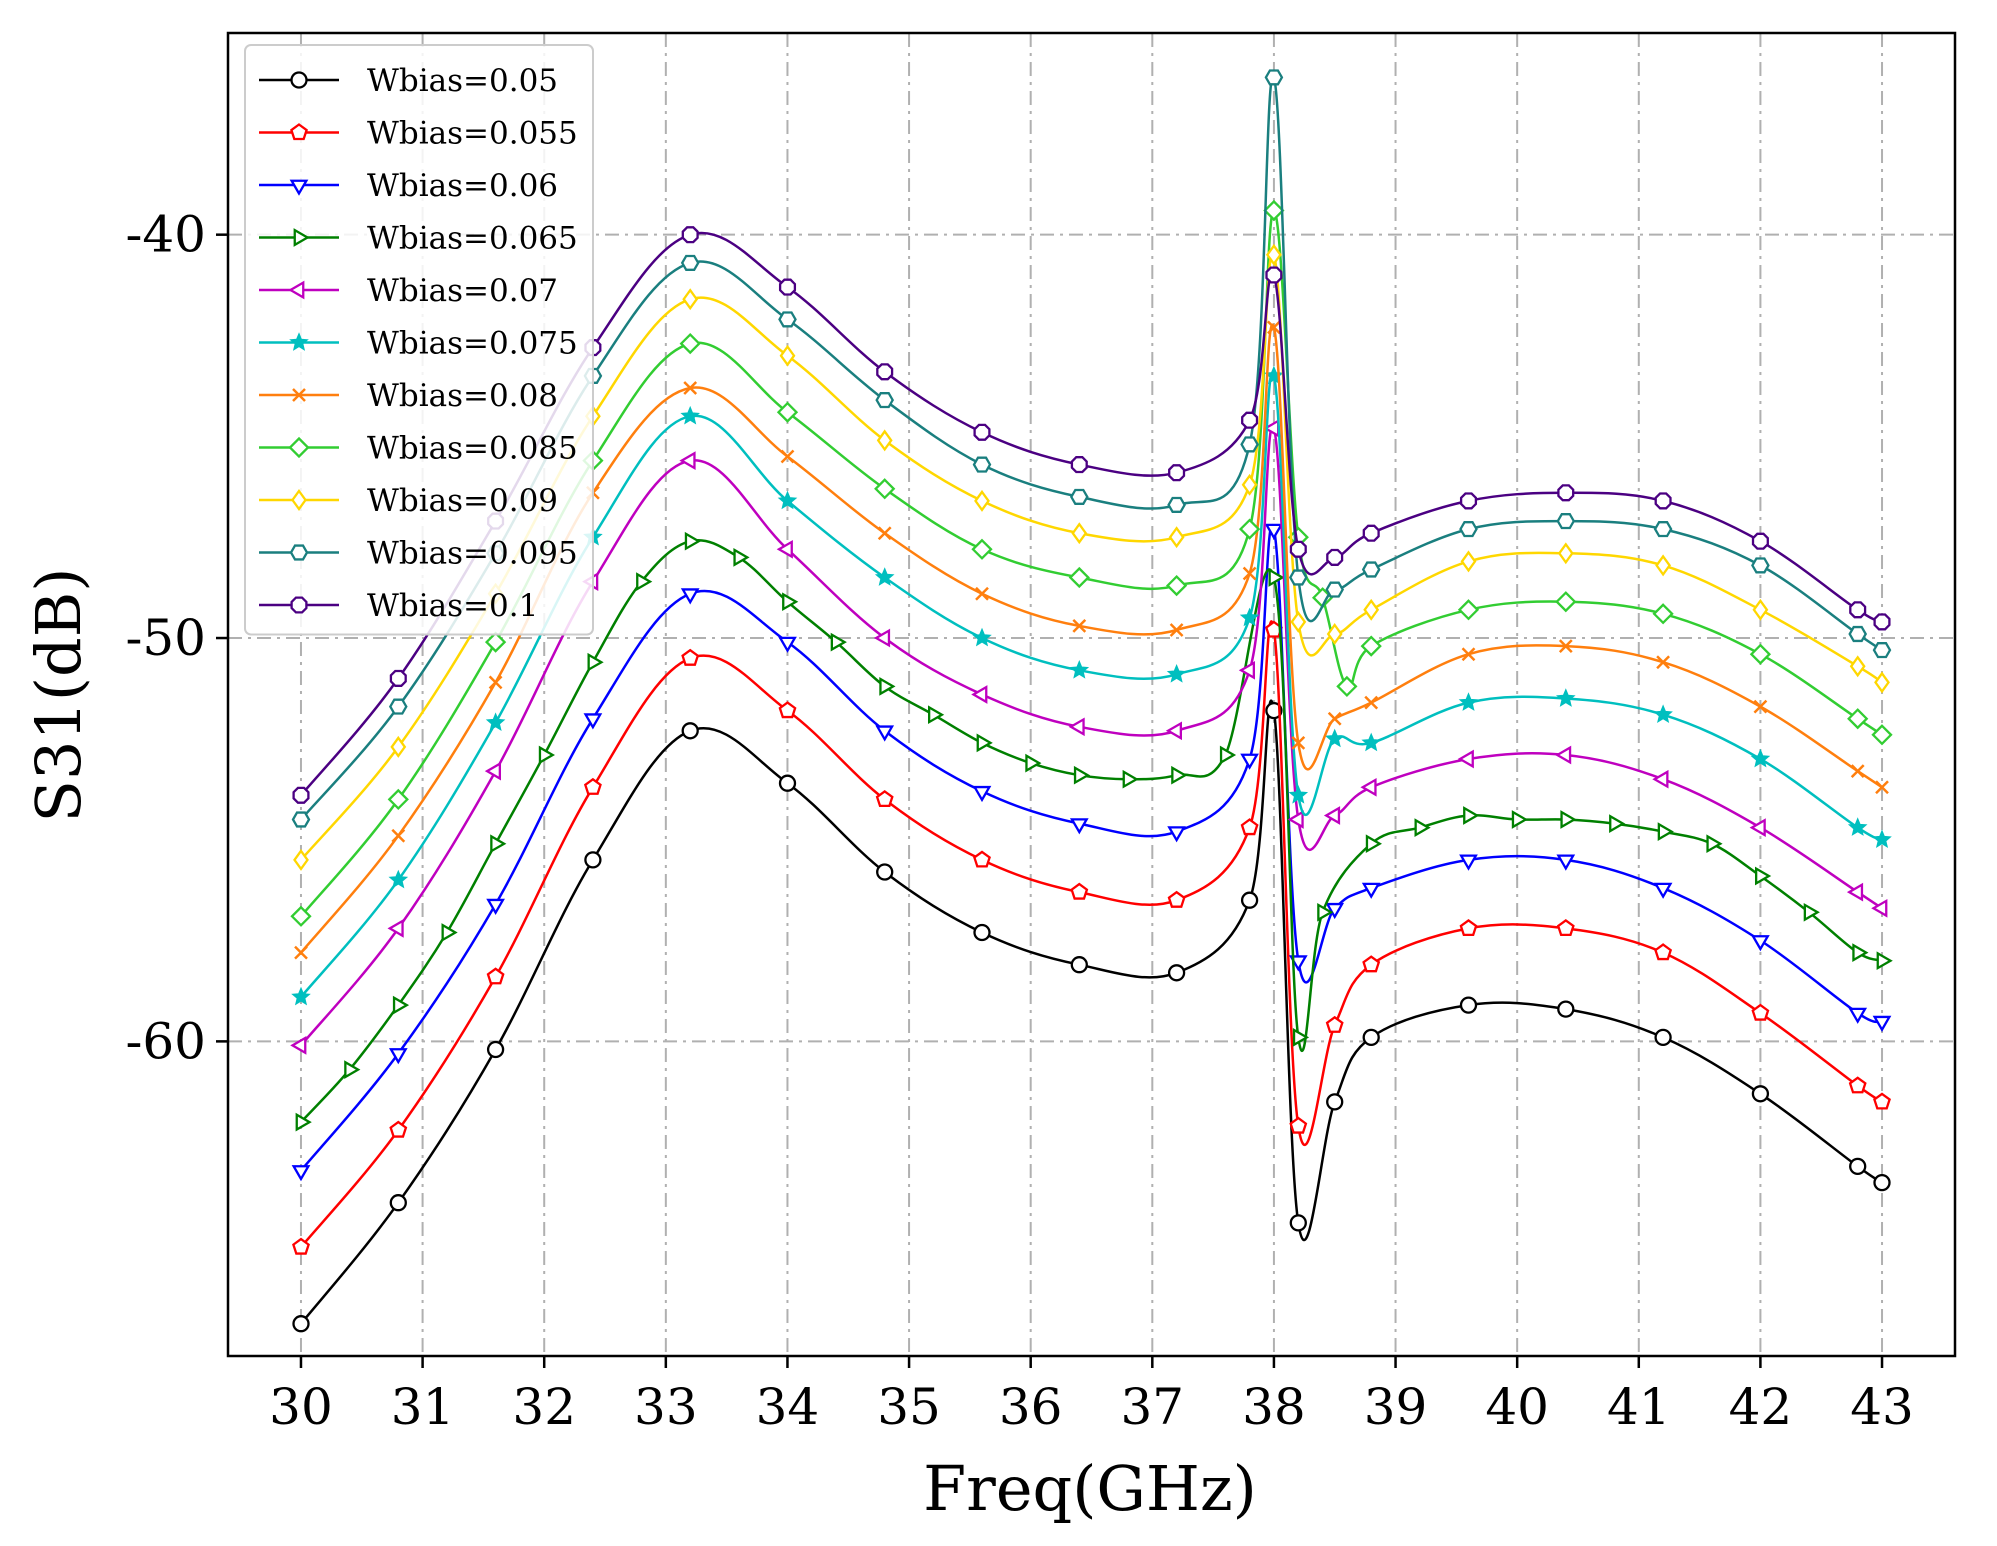 The width and height of the screenshot is (1997, 1546). Describe the element at coordinates (418, 239) in the screenshot. I see `legend-entry: Wbias=0.065` at that location.